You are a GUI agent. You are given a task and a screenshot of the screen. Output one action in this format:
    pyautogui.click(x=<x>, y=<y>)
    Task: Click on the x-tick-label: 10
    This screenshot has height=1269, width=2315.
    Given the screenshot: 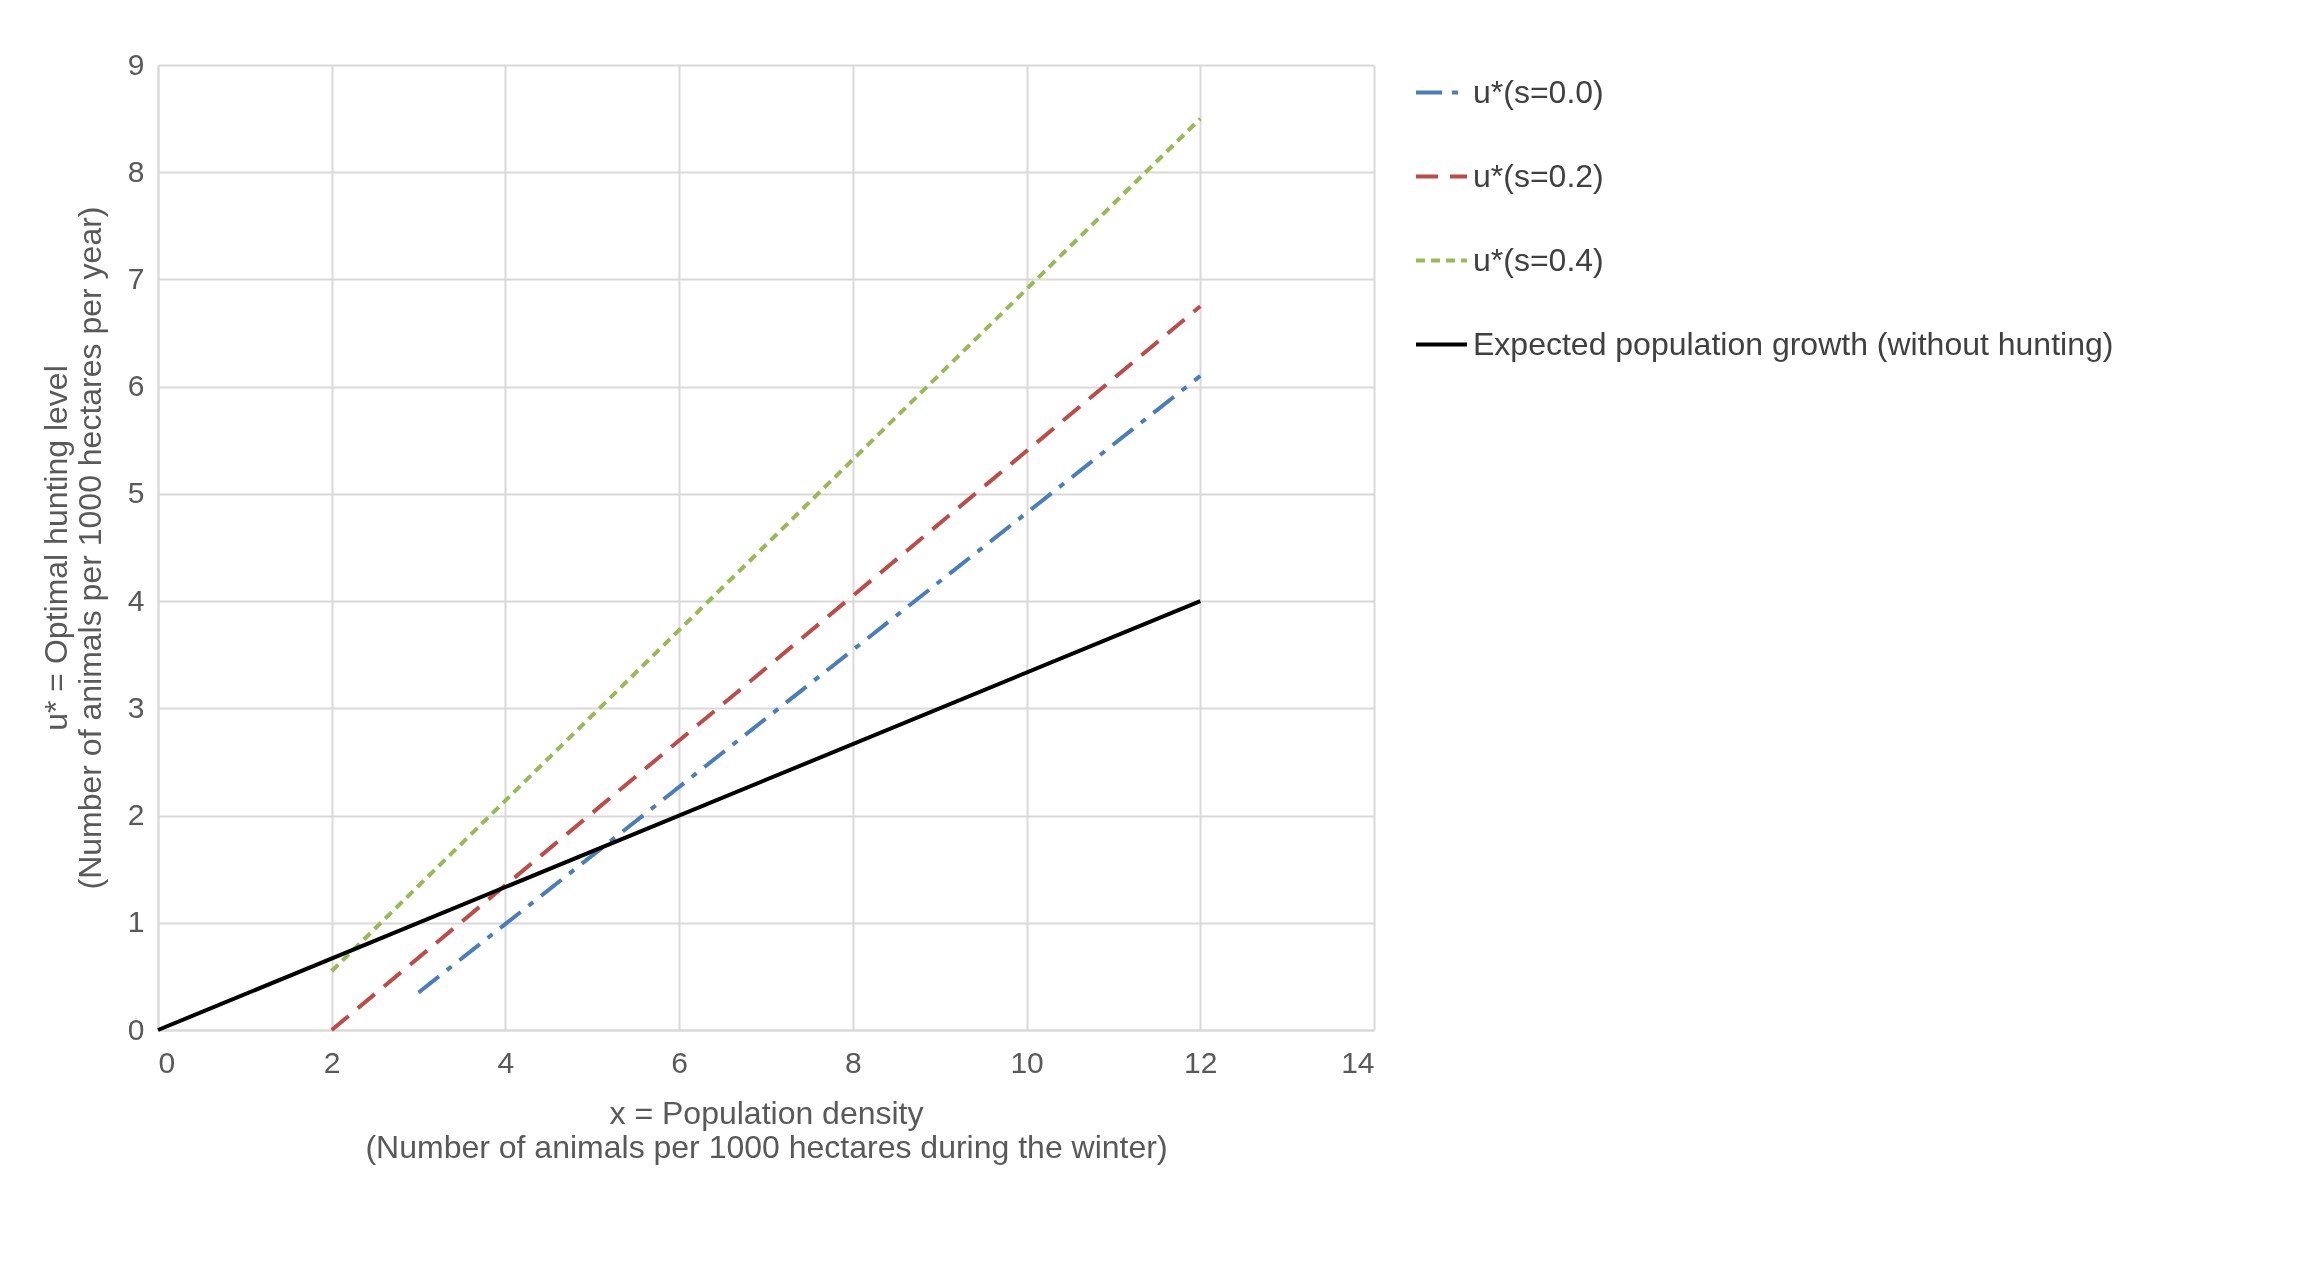 What is the action you would take?
    pyautogui.click(x=1027, y=1062)
    